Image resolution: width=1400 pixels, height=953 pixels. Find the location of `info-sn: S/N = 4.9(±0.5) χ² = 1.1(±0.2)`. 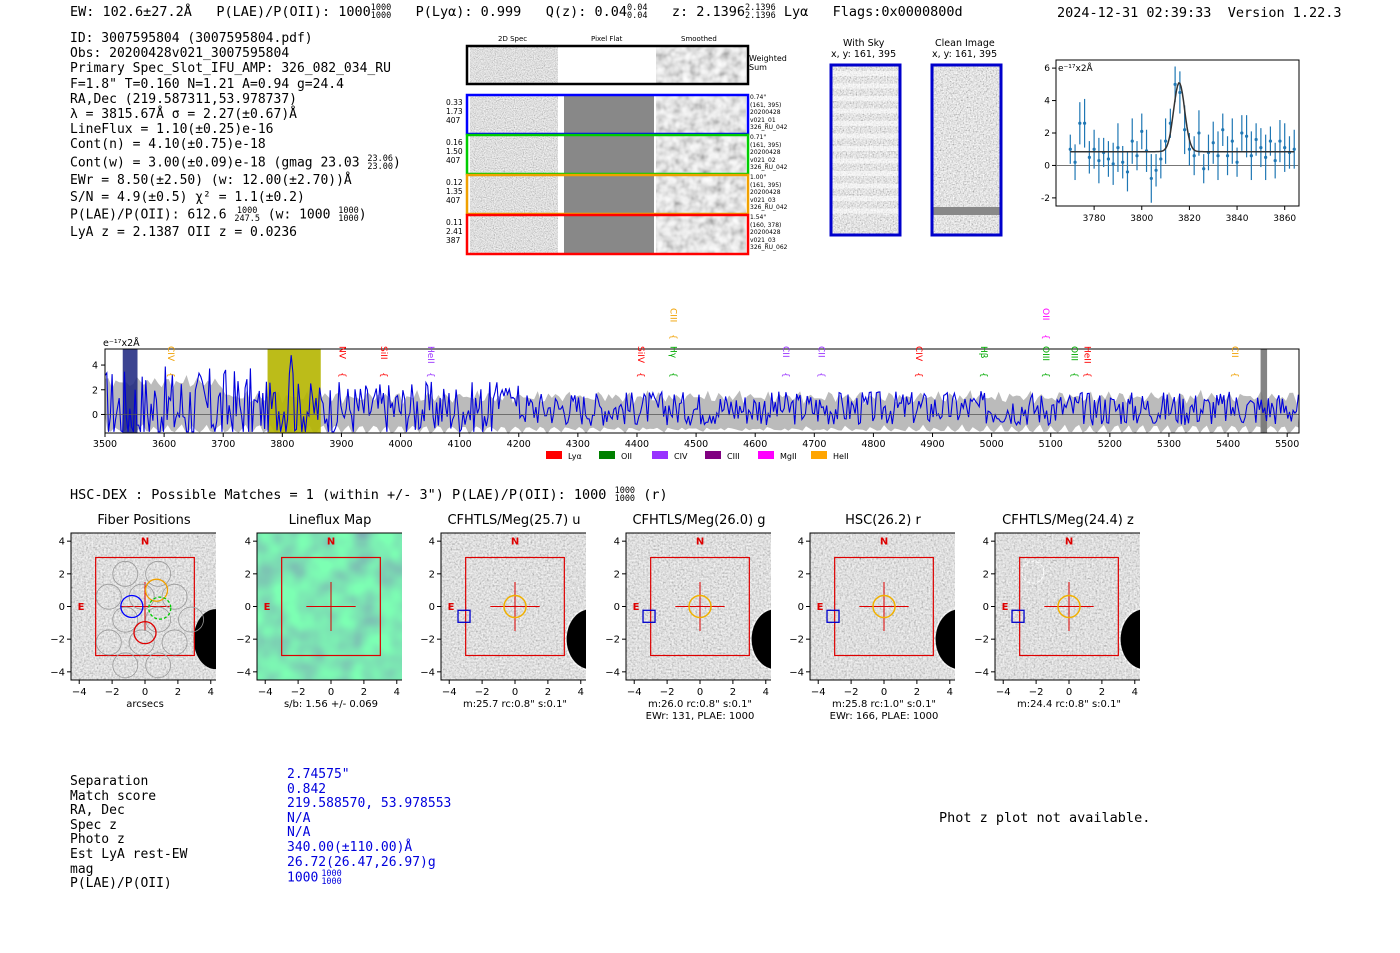

info-sn: S/N = 4.9(±0.5) χ² = 1.1(±0.2) is located at coordinates (187, 197).